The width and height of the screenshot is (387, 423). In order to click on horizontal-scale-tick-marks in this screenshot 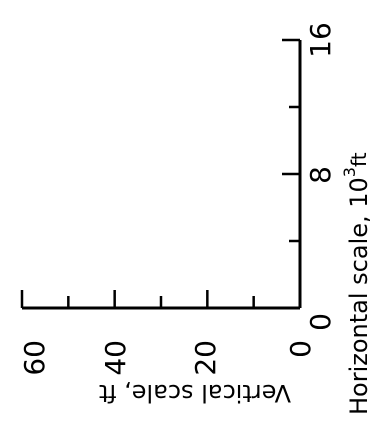, I will do `click(291, 174)`.